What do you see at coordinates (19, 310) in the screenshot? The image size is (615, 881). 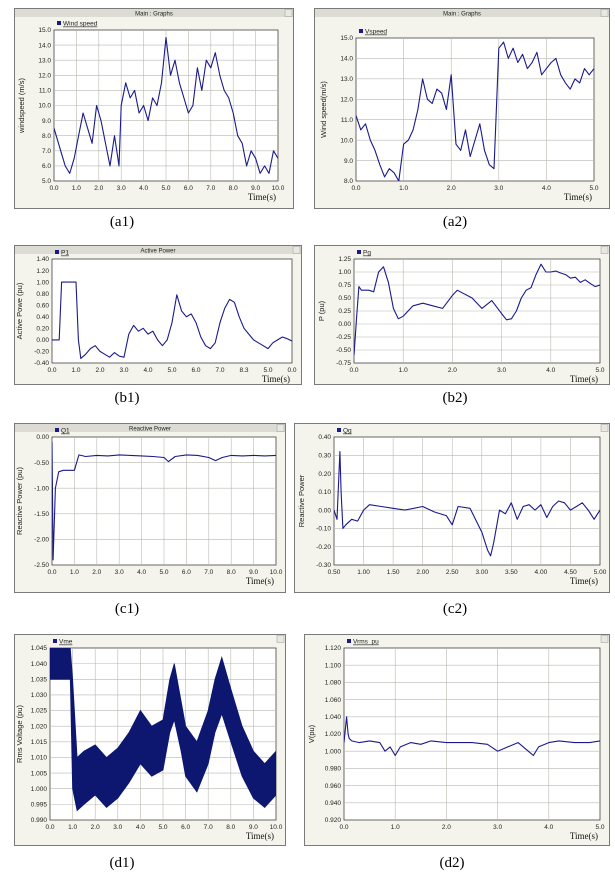 I see `y-axis-label: Active Powe (pu)` at bounding box center [19, 310].